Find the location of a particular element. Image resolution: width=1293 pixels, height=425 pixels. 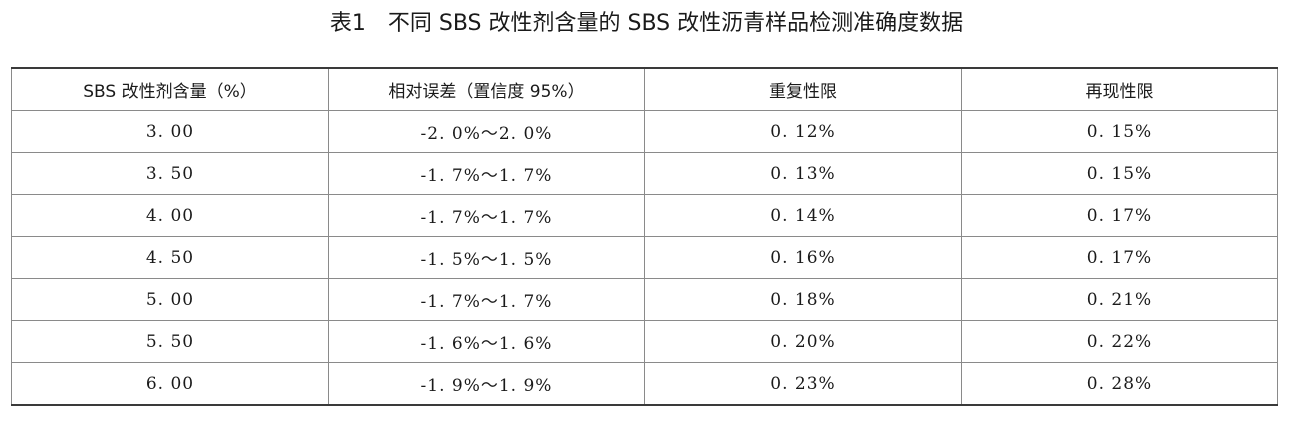

cell-relative-error: -1. 5%～1. 5% is located at coordinates (486, 257).